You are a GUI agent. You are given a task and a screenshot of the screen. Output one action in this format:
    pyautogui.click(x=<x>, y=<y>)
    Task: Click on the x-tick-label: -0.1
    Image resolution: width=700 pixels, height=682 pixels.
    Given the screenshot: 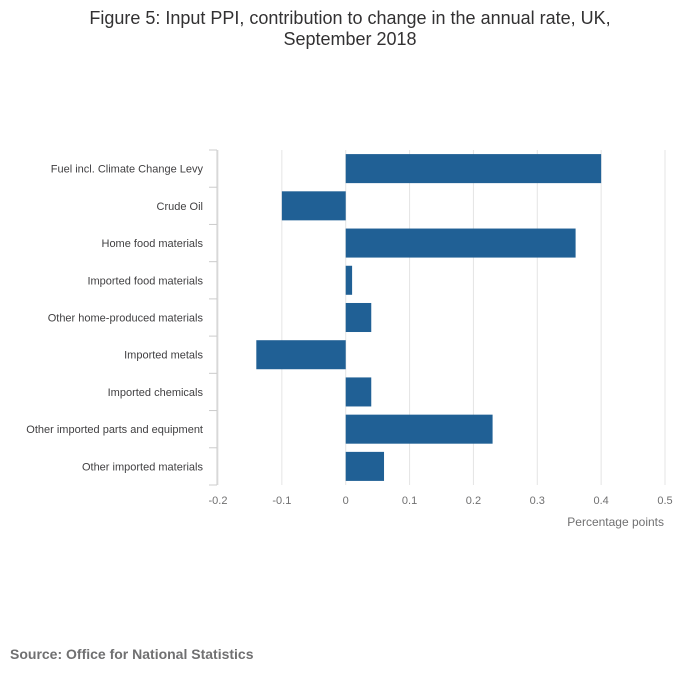 What is the action you would take?
    pyautogui.click(x=281, y=501)
    